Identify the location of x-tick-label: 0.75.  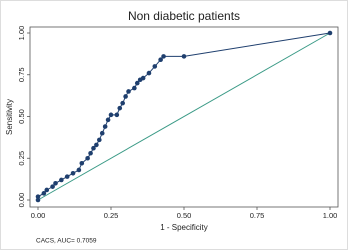
(257, 215).